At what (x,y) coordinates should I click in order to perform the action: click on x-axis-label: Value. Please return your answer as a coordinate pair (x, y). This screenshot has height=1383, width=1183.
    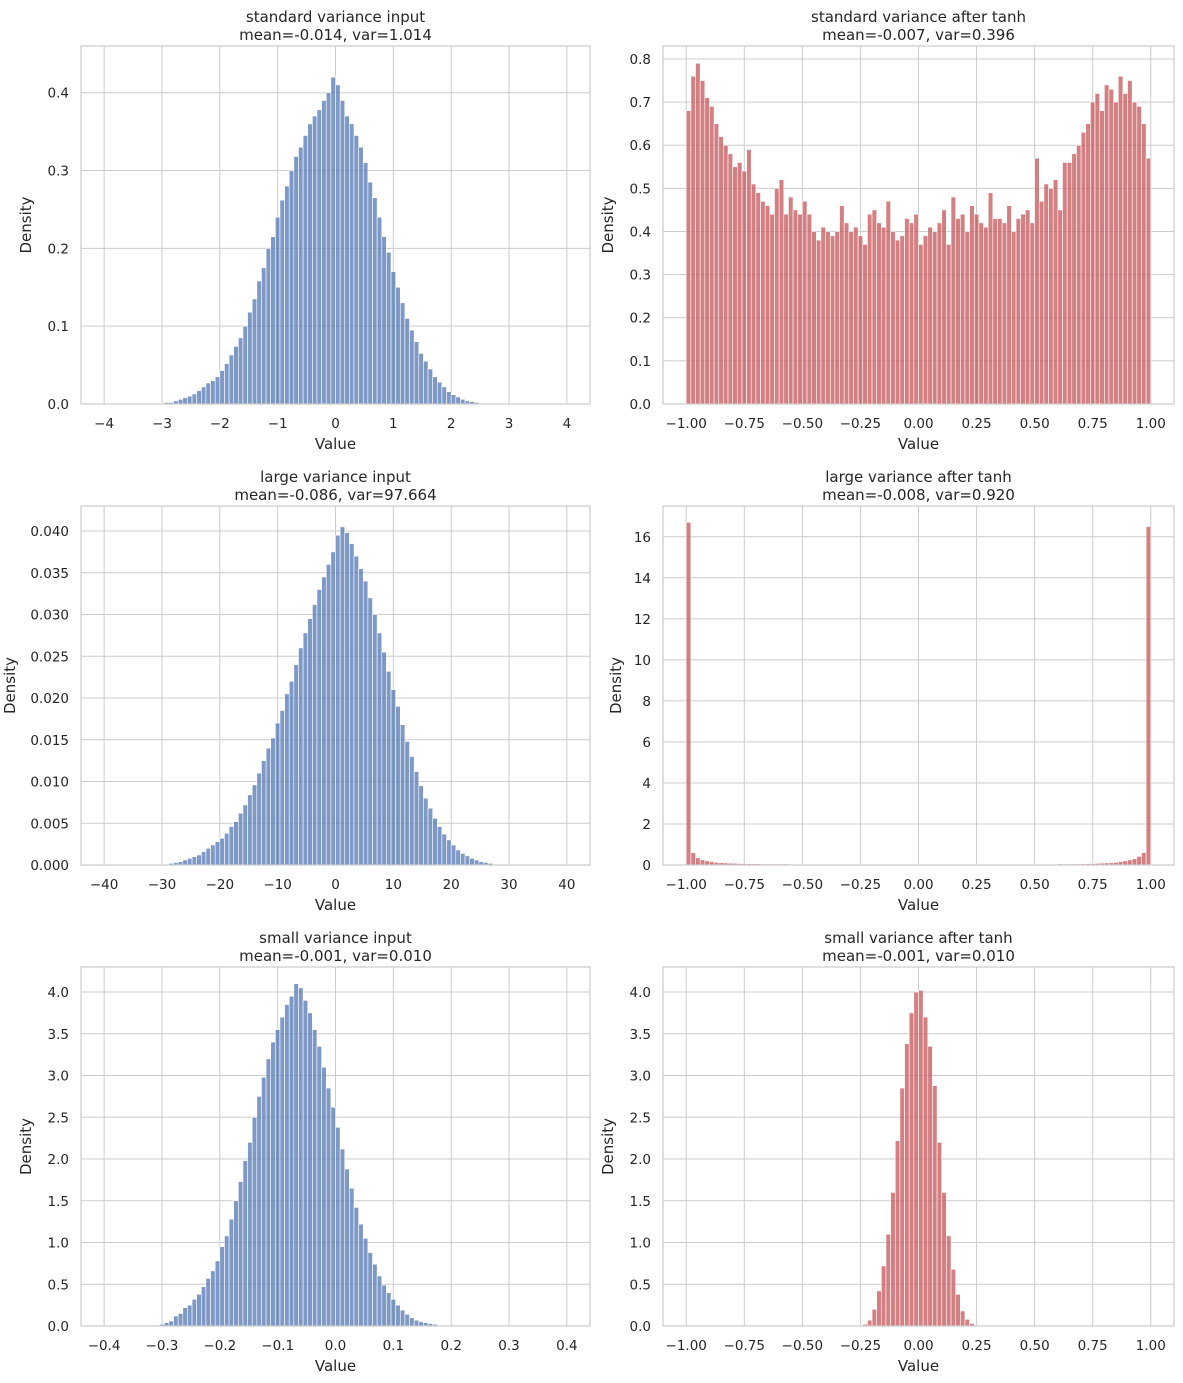
    Looking at the image, I should click on (335, 1366).